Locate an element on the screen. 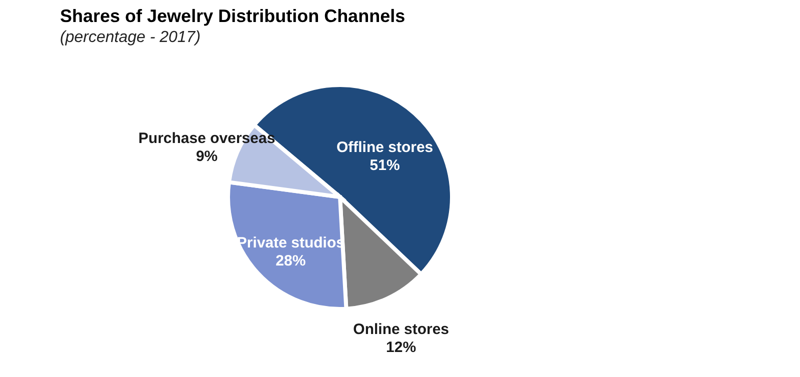 This screenshot has height=377, width=800. slice-label: Offline stores is located at coordinates (385, 147).